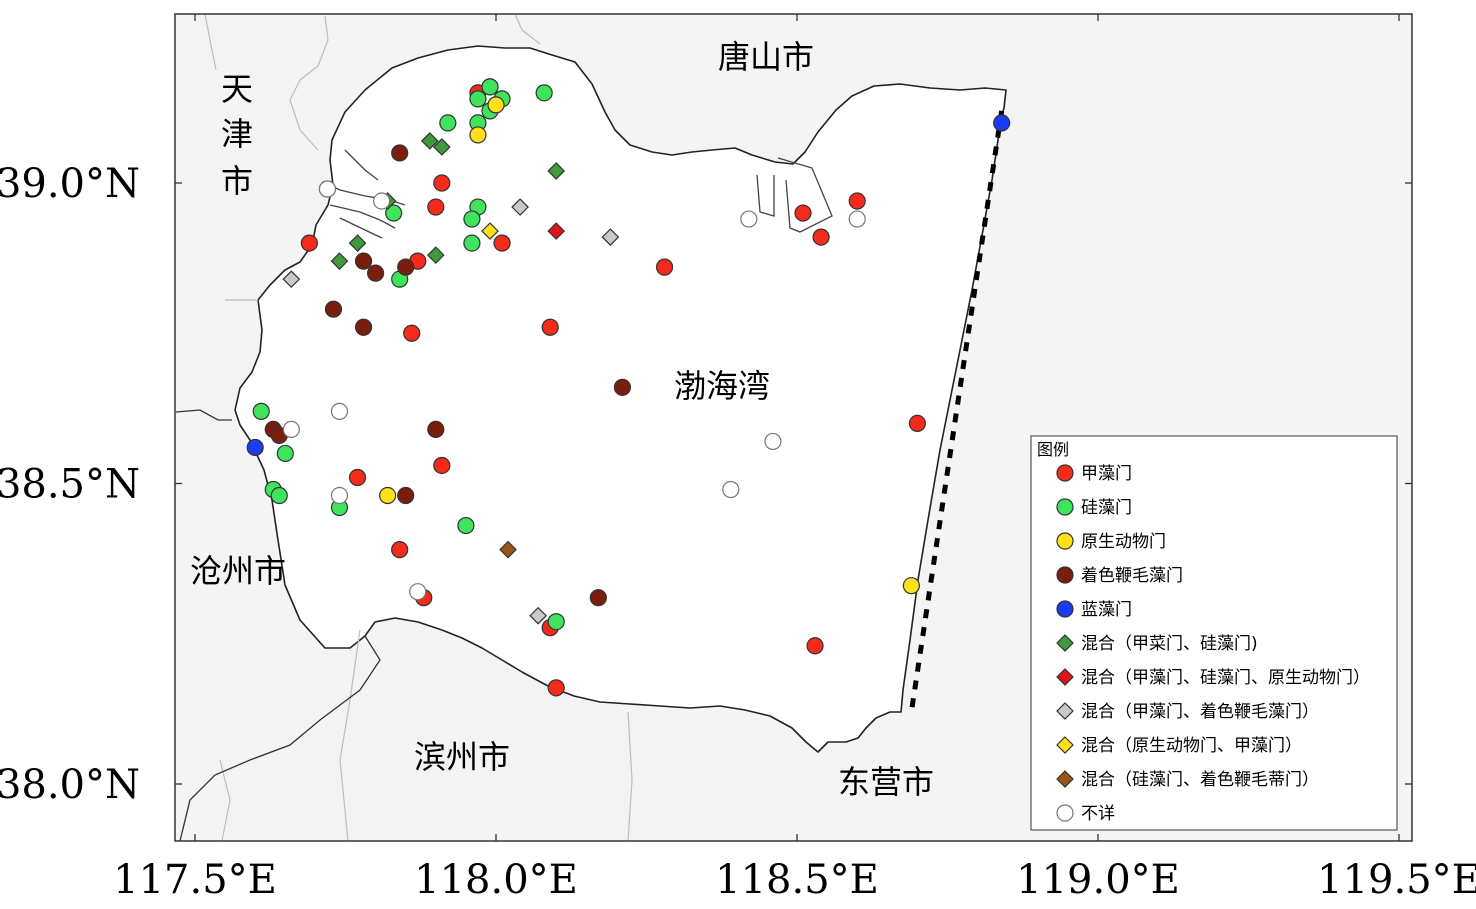 This screenshot has height=909, width=1476. Describe the element at coordinates (238, 571) in the screenshot. I see `label-cangzhou: 沧州市` at that location.